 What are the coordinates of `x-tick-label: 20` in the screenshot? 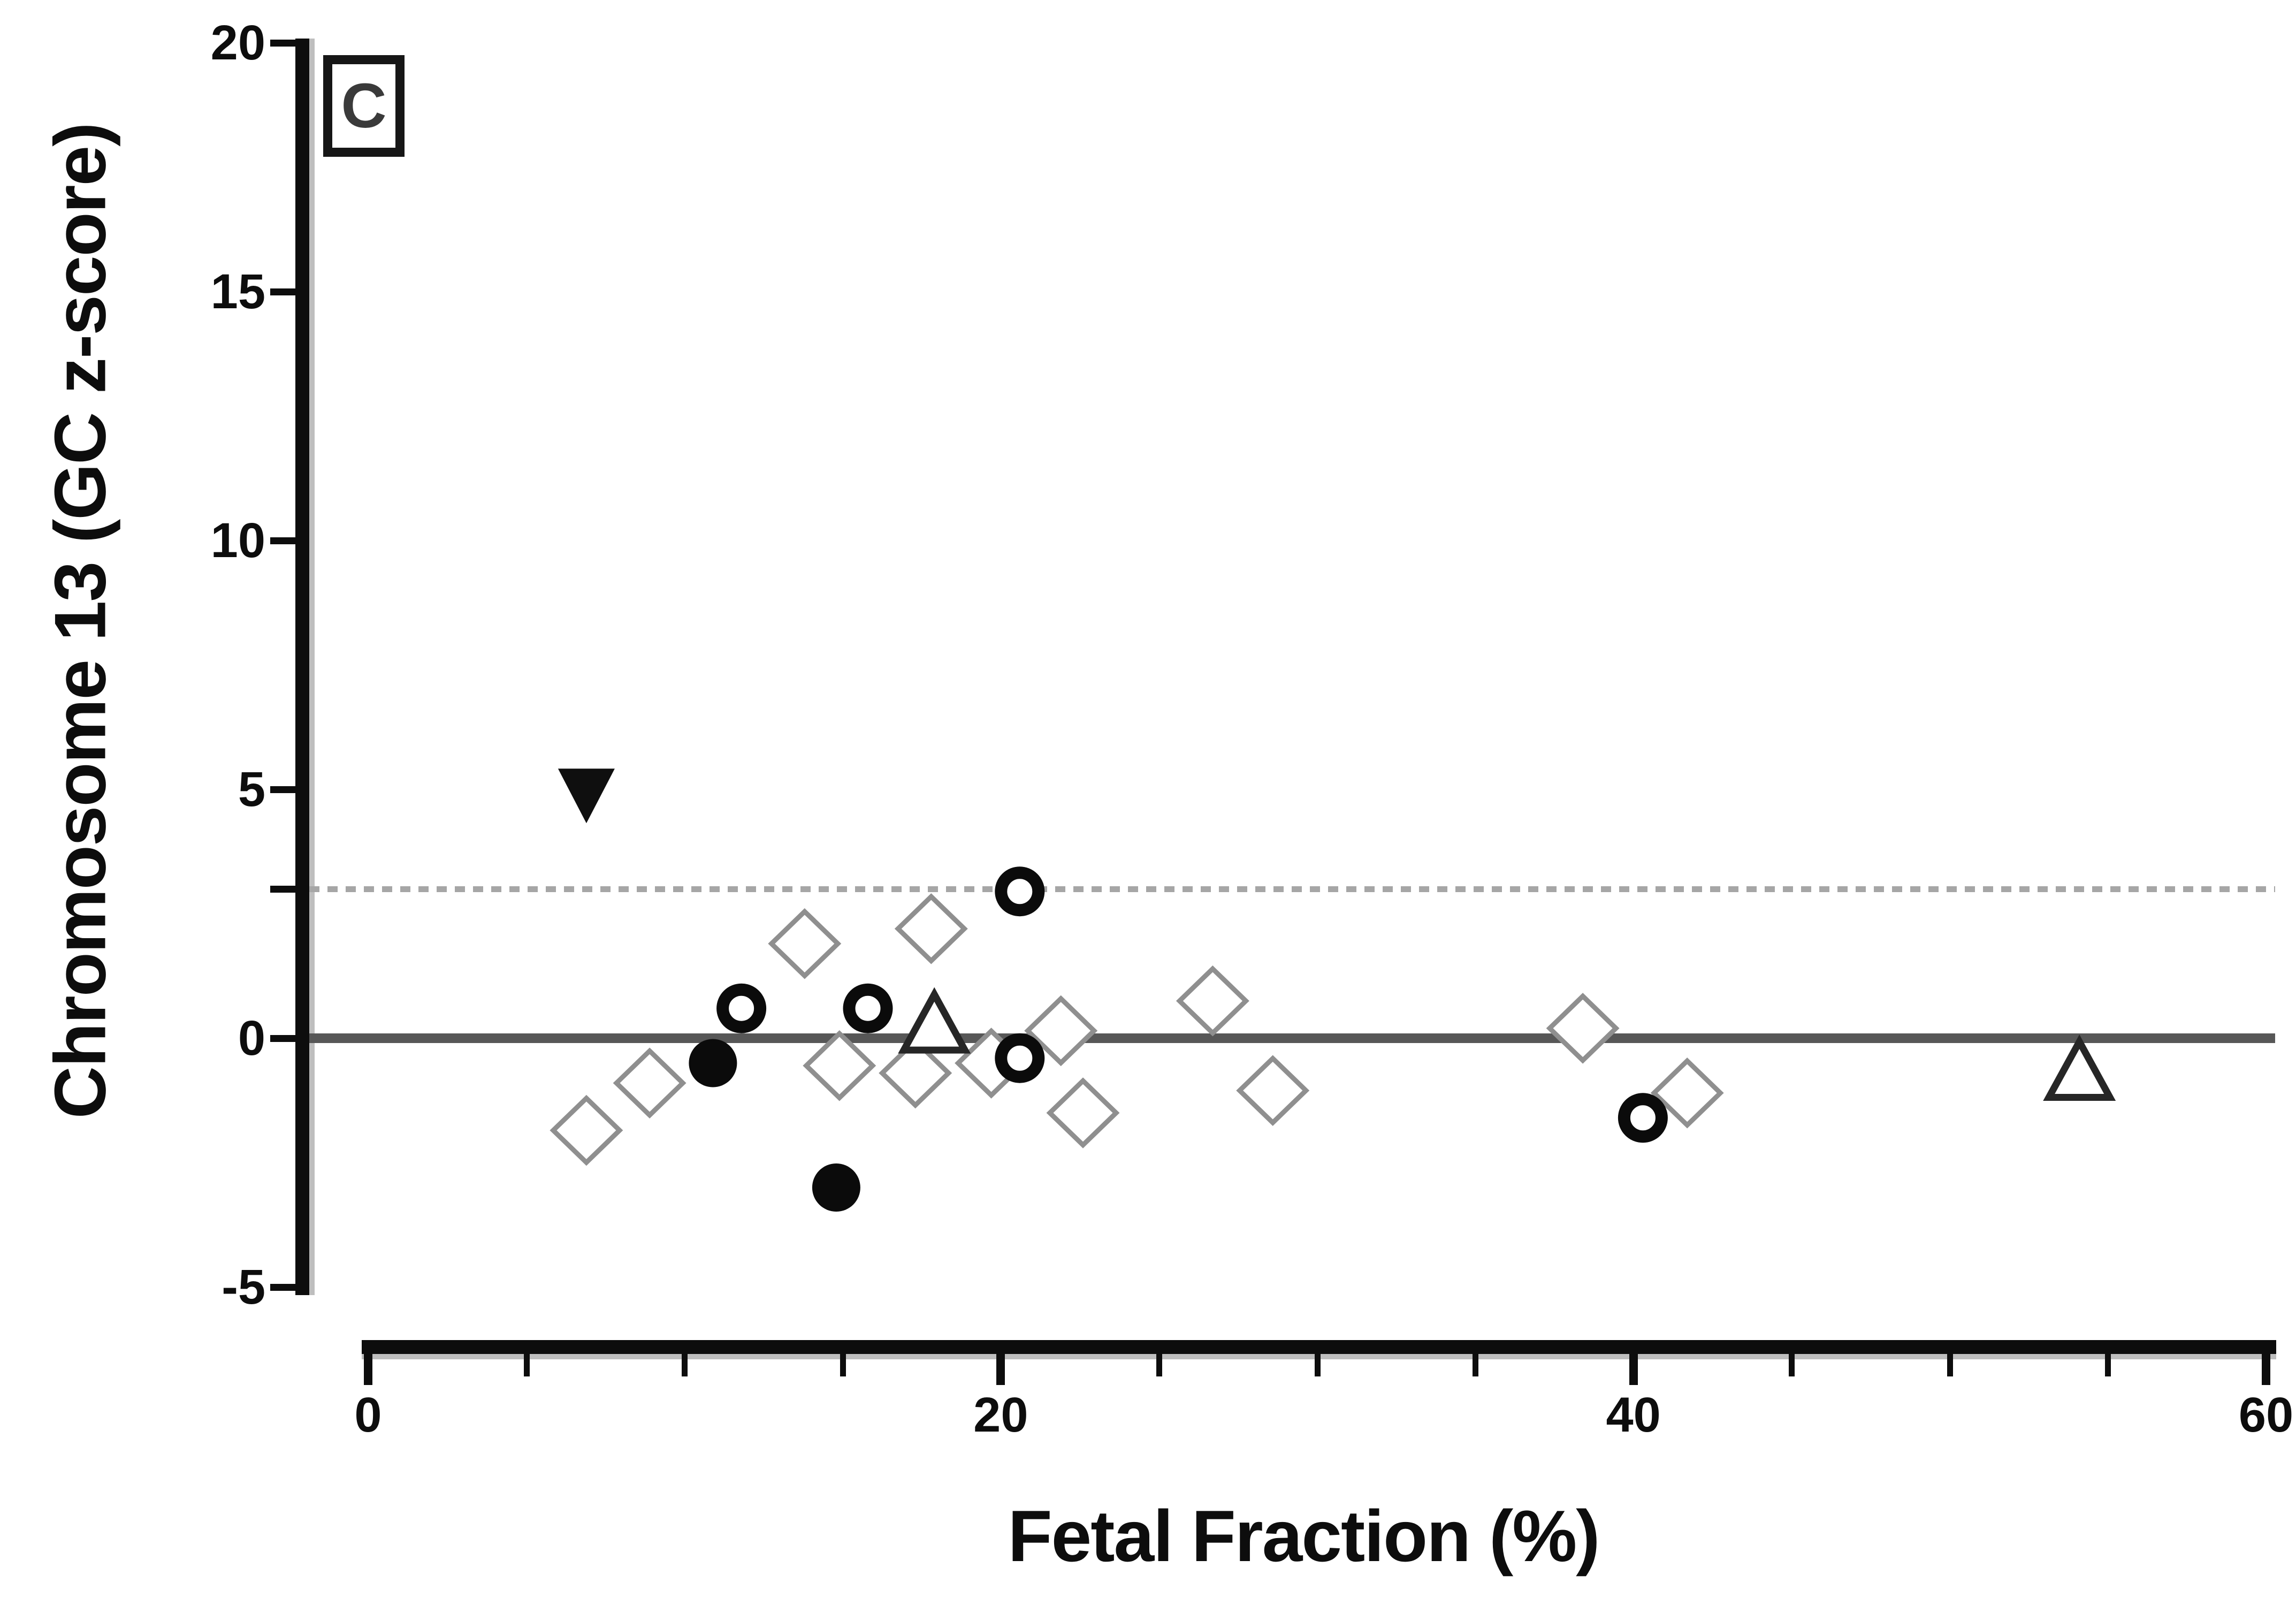 It's located at (1000, 1415).